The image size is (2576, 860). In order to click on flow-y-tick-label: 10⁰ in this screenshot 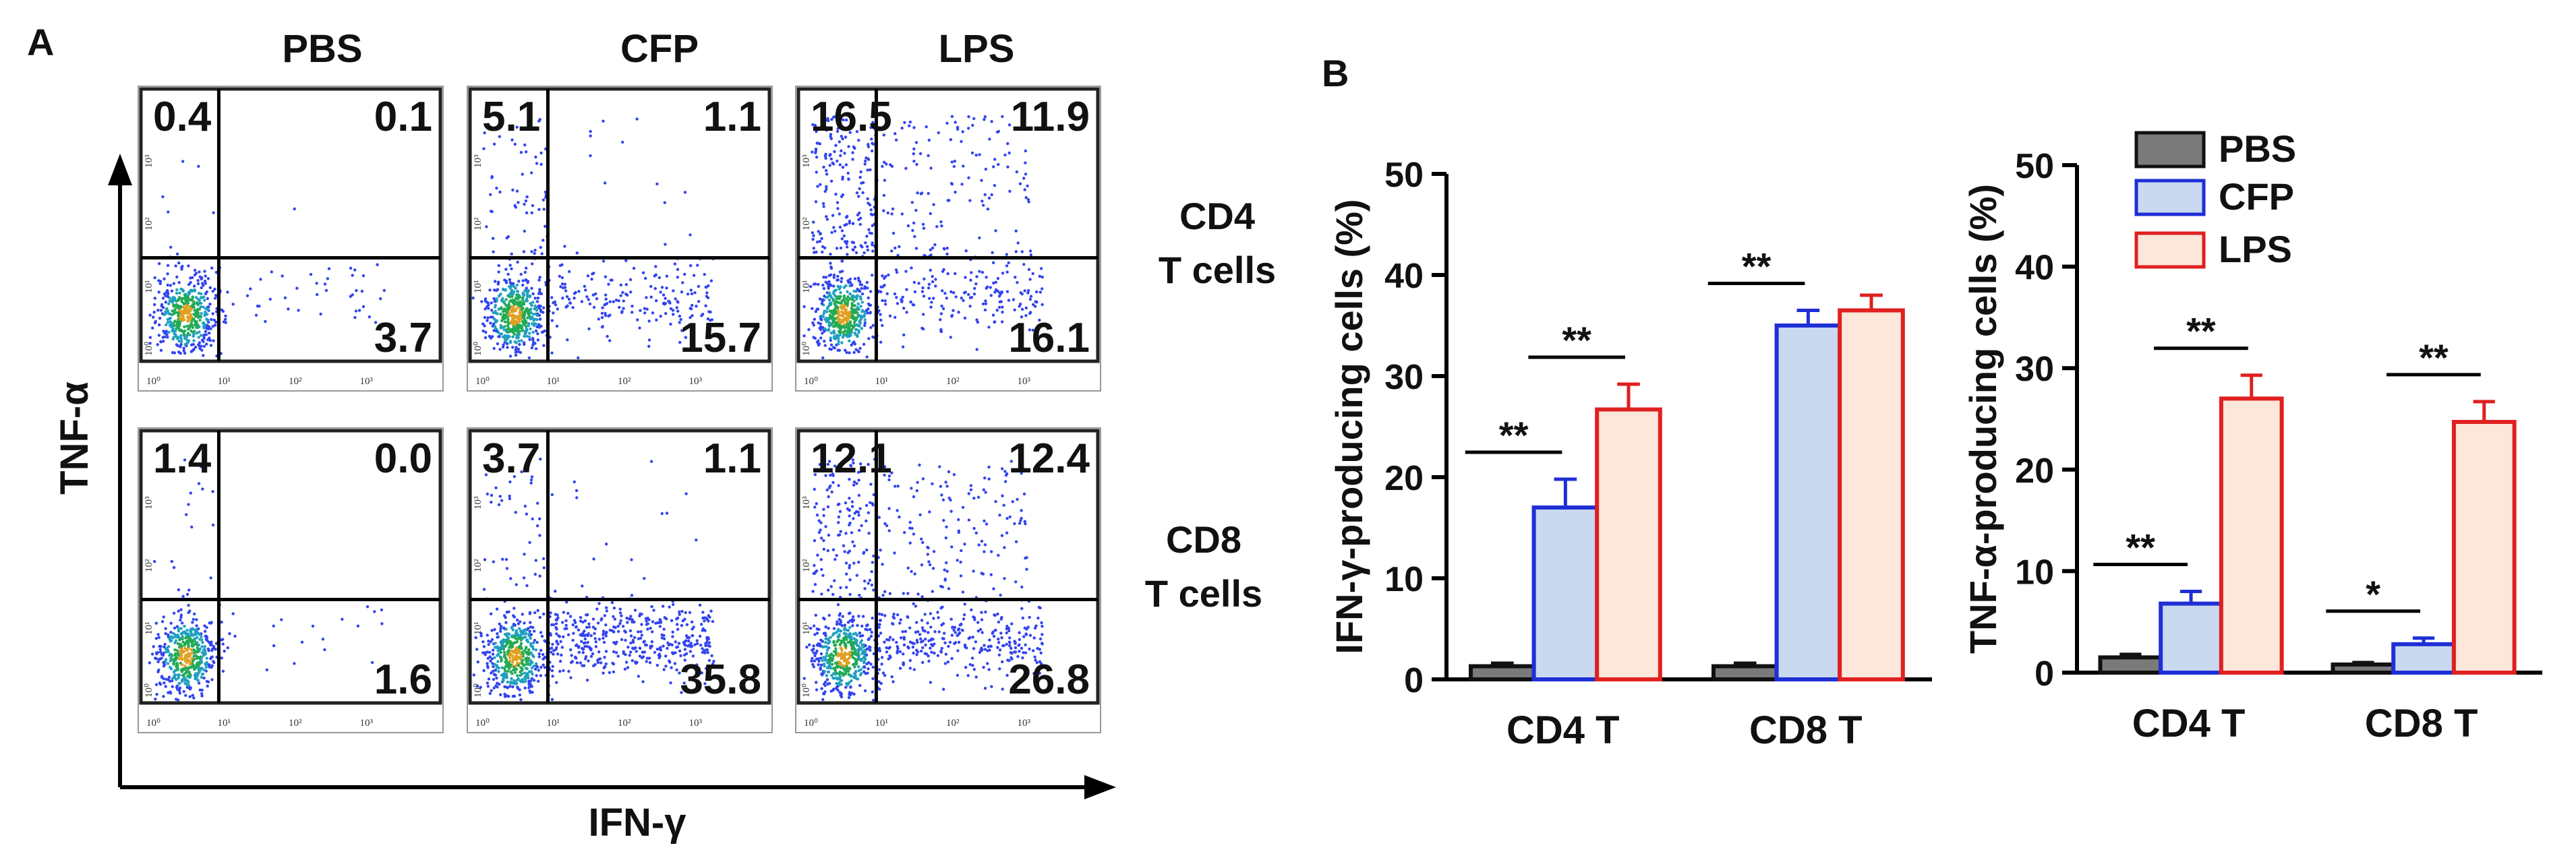, I will do `click(479, 349)`.